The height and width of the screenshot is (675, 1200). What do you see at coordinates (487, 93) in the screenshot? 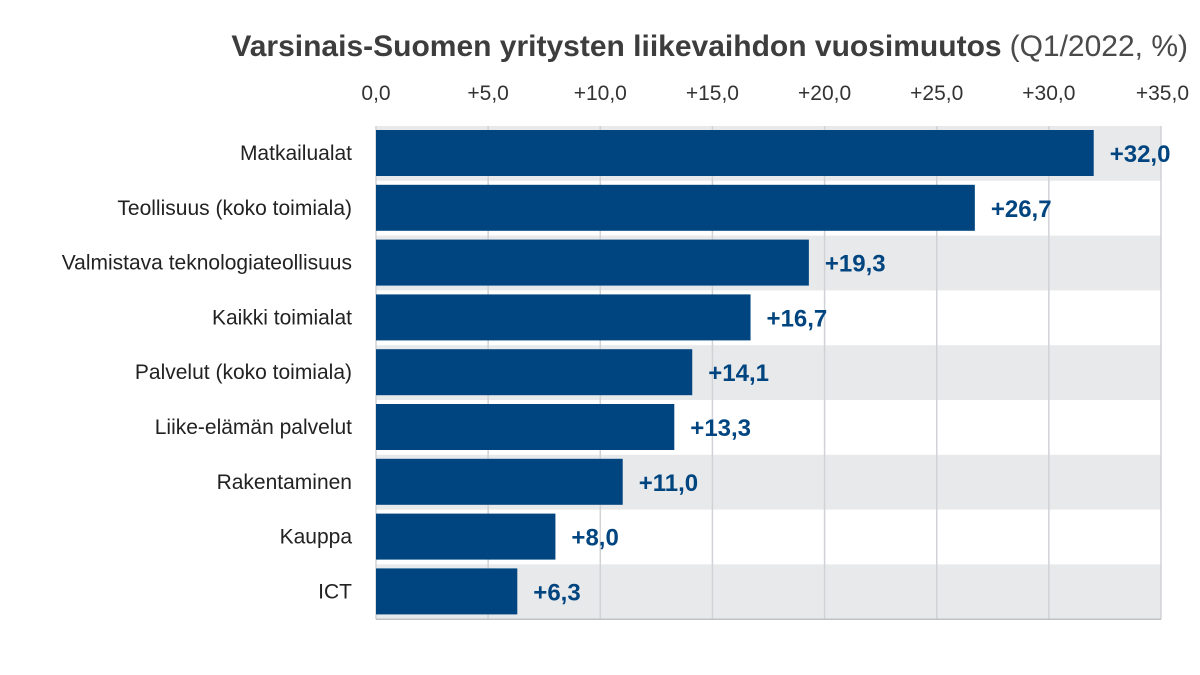
I see `x-tick-label: +5,0` at bounding box center [487, 93].